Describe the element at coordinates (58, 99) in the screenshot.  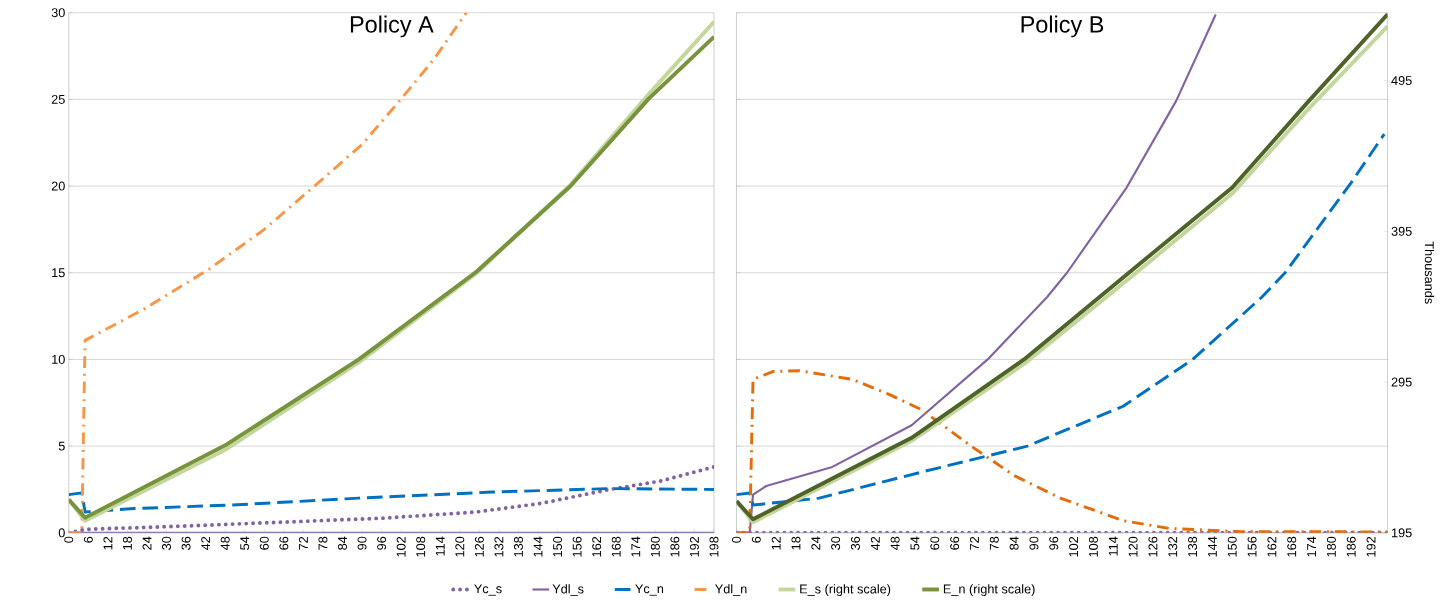
I see `y-tick-label: 25` at that location.